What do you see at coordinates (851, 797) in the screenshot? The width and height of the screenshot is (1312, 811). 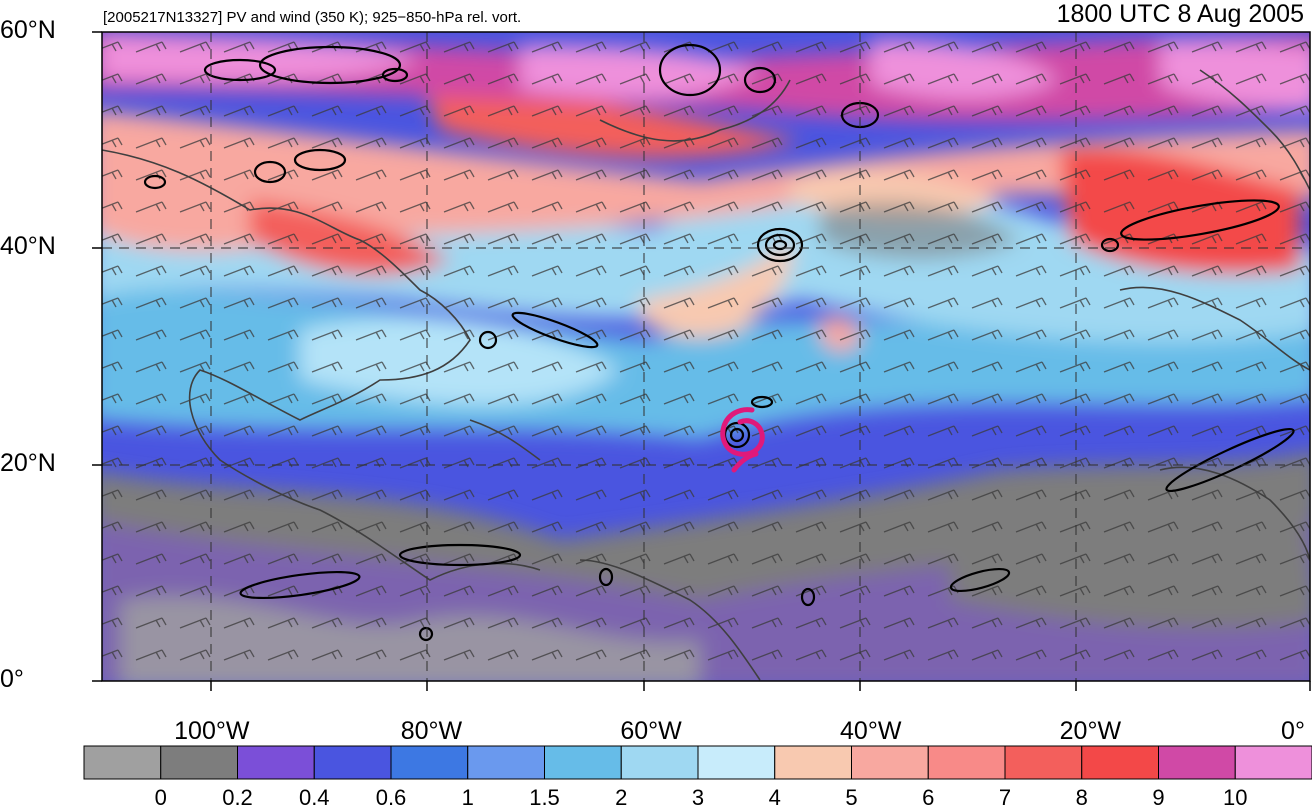 I see `colorbar-tick-label: 5` at bounding box center [851, 797].